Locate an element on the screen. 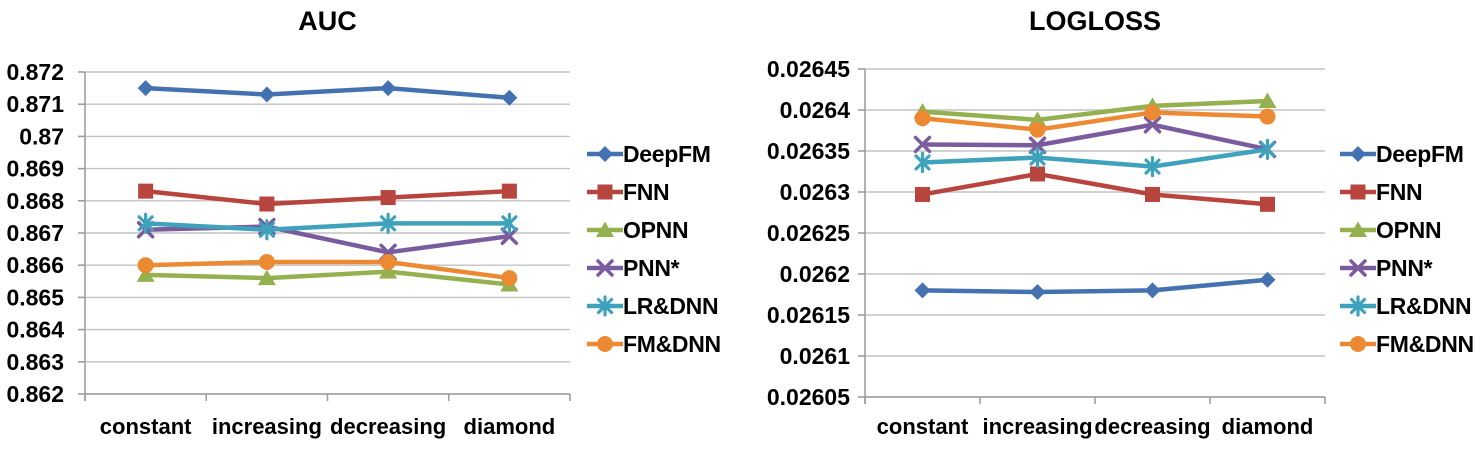 The height and width of the screenshot is (458, 1483). auc-y-tick-label: 0.87 is located at coordinates (41, 136).